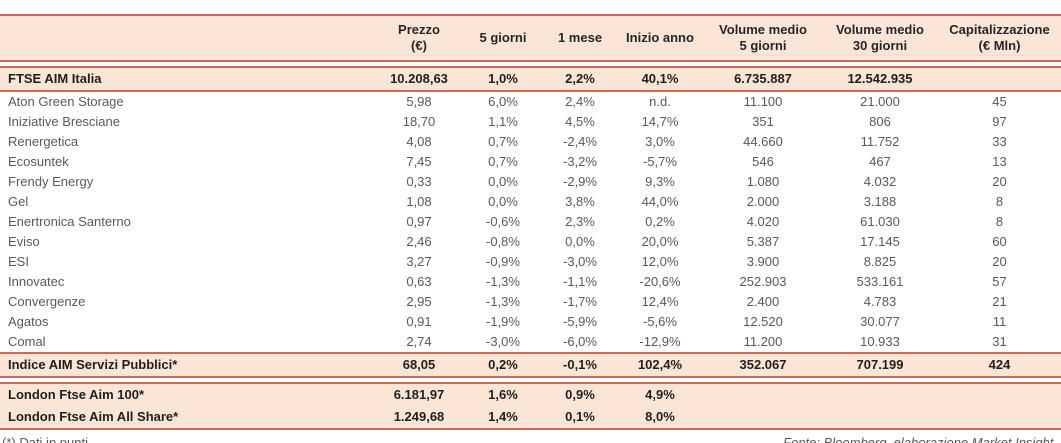 The image size is (1061, 443). I want to click on cell-name: Renergetica, so click(43, 141).